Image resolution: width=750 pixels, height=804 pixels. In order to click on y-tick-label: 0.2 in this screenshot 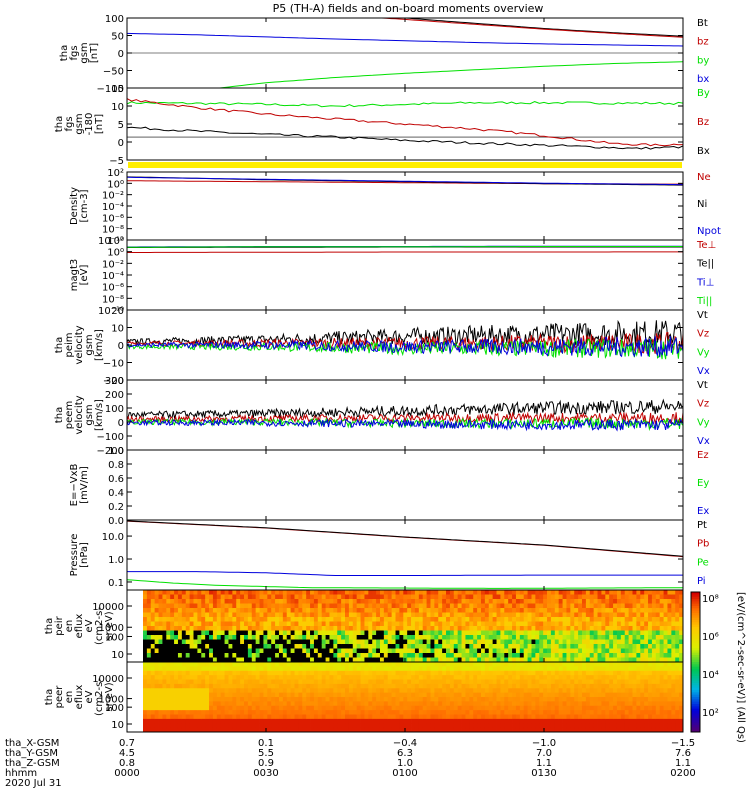, I will do `click(116, 507)`.